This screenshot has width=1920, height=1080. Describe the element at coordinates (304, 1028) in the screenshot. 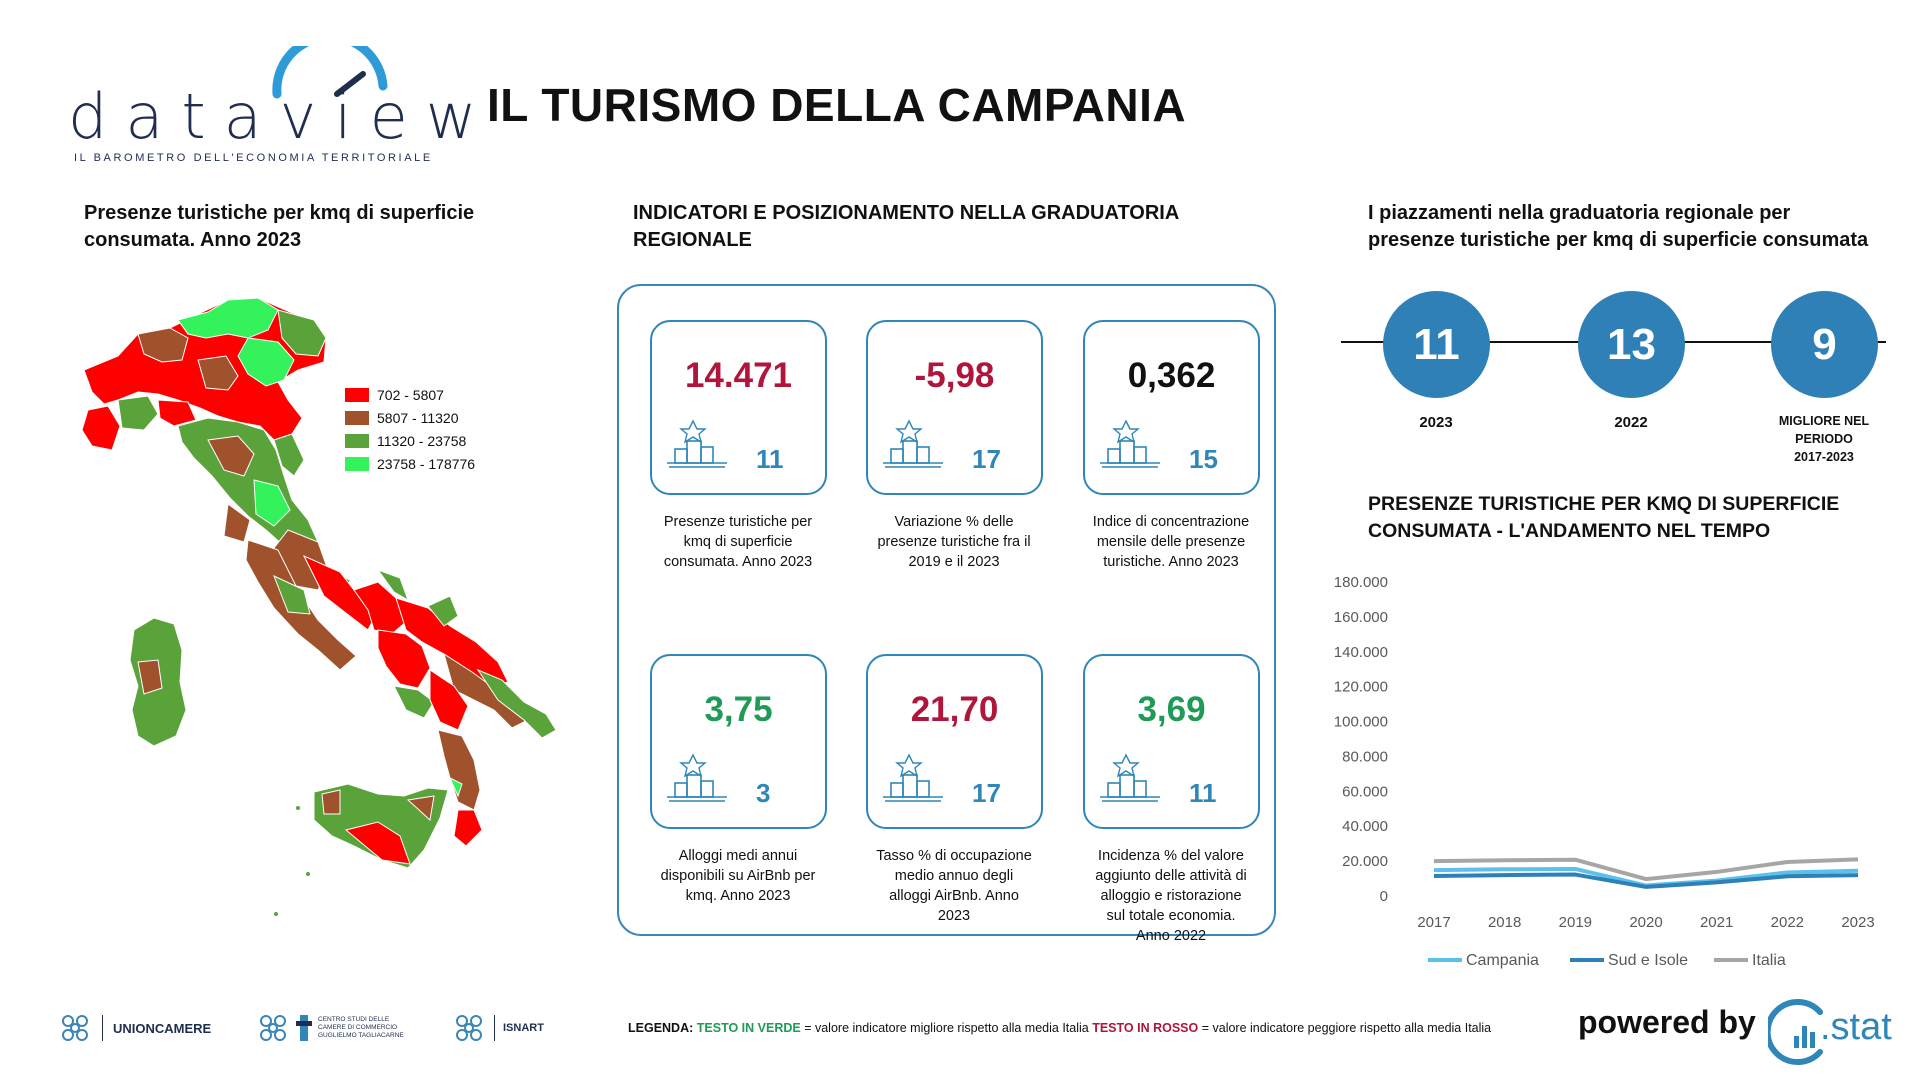

I see `tagliacarne-t-icon` at that location.